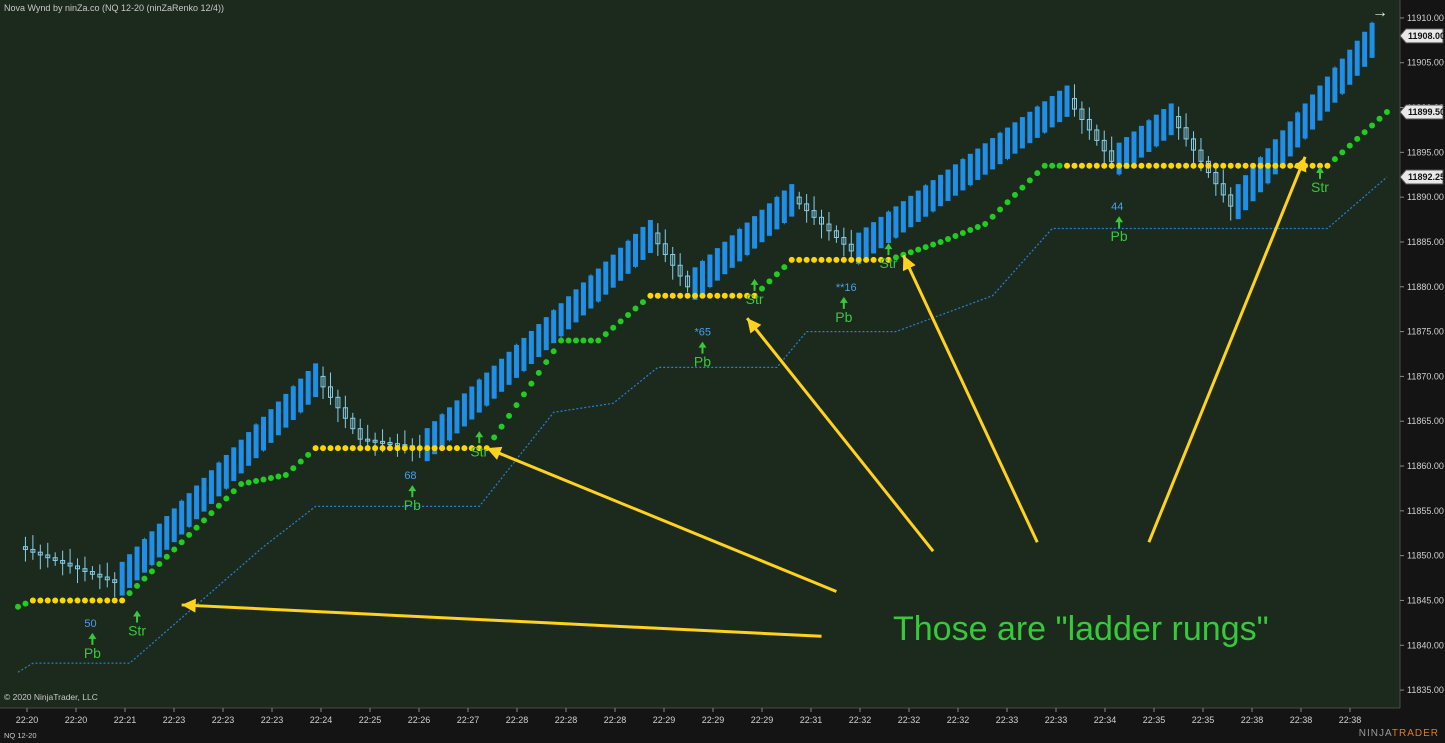 The width and height of the screenshot is (1445, 743). I want to click on price-marker-badge, so click(1421, 112).